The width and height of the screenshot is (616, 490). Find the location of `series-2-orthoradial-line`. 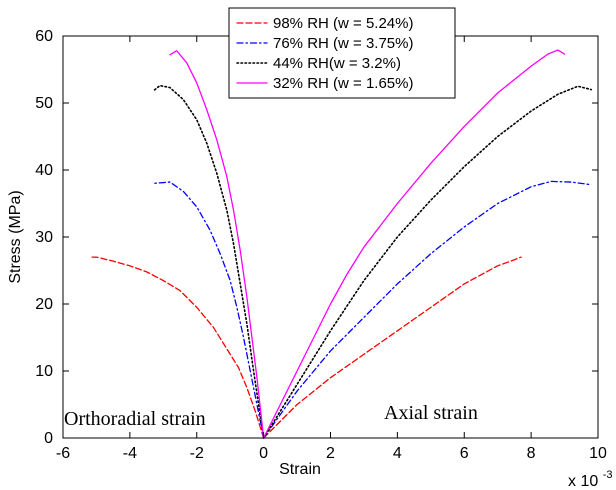

series-2-orthoradial-line is located at coordinates (208, 310).